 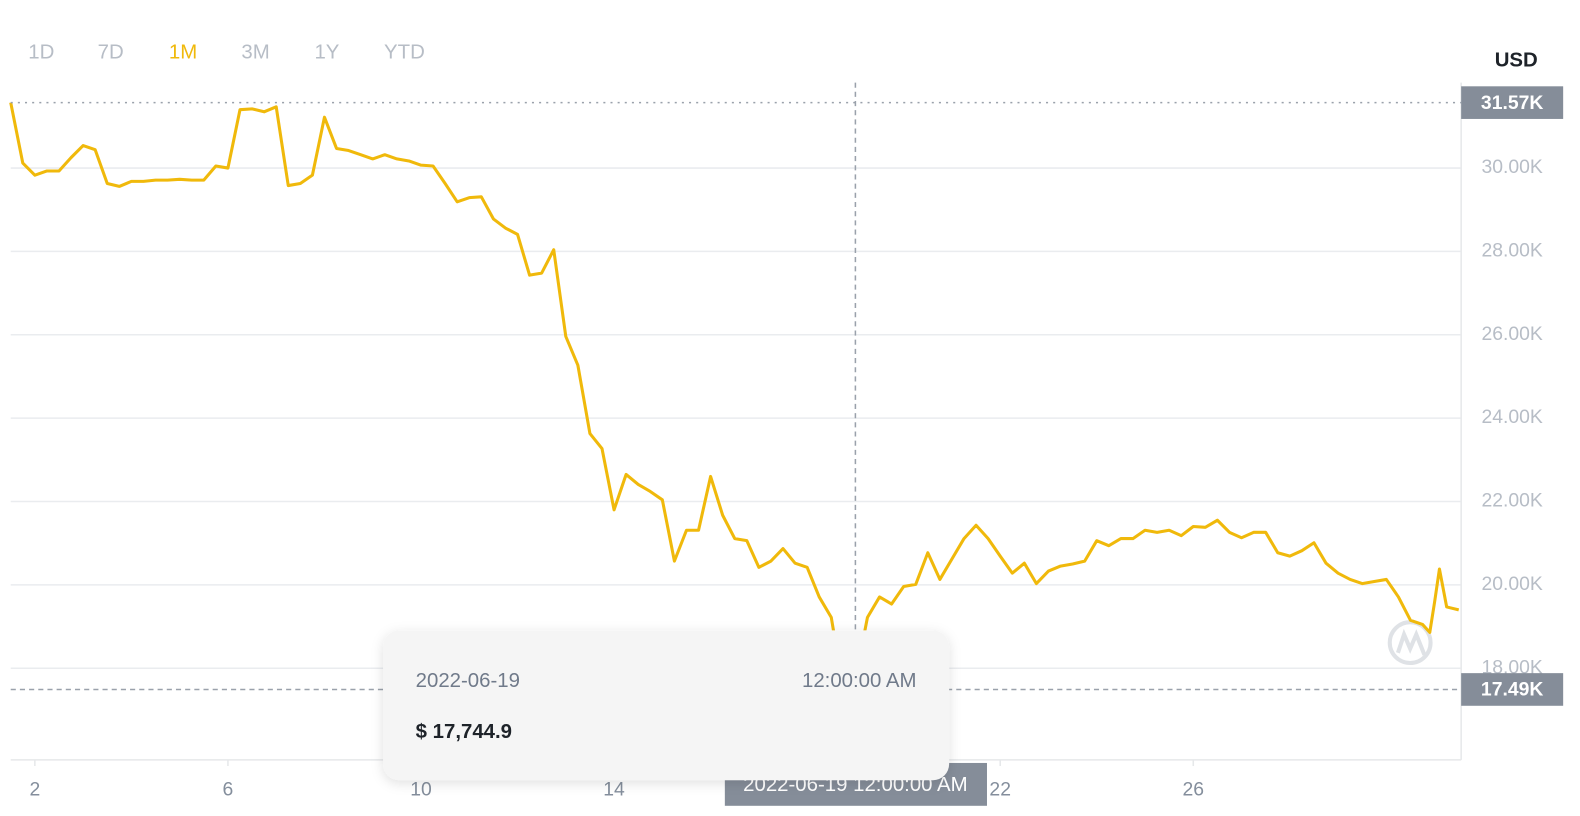 I want to click on x-tick-label: 14, so click(x=614, y=790).